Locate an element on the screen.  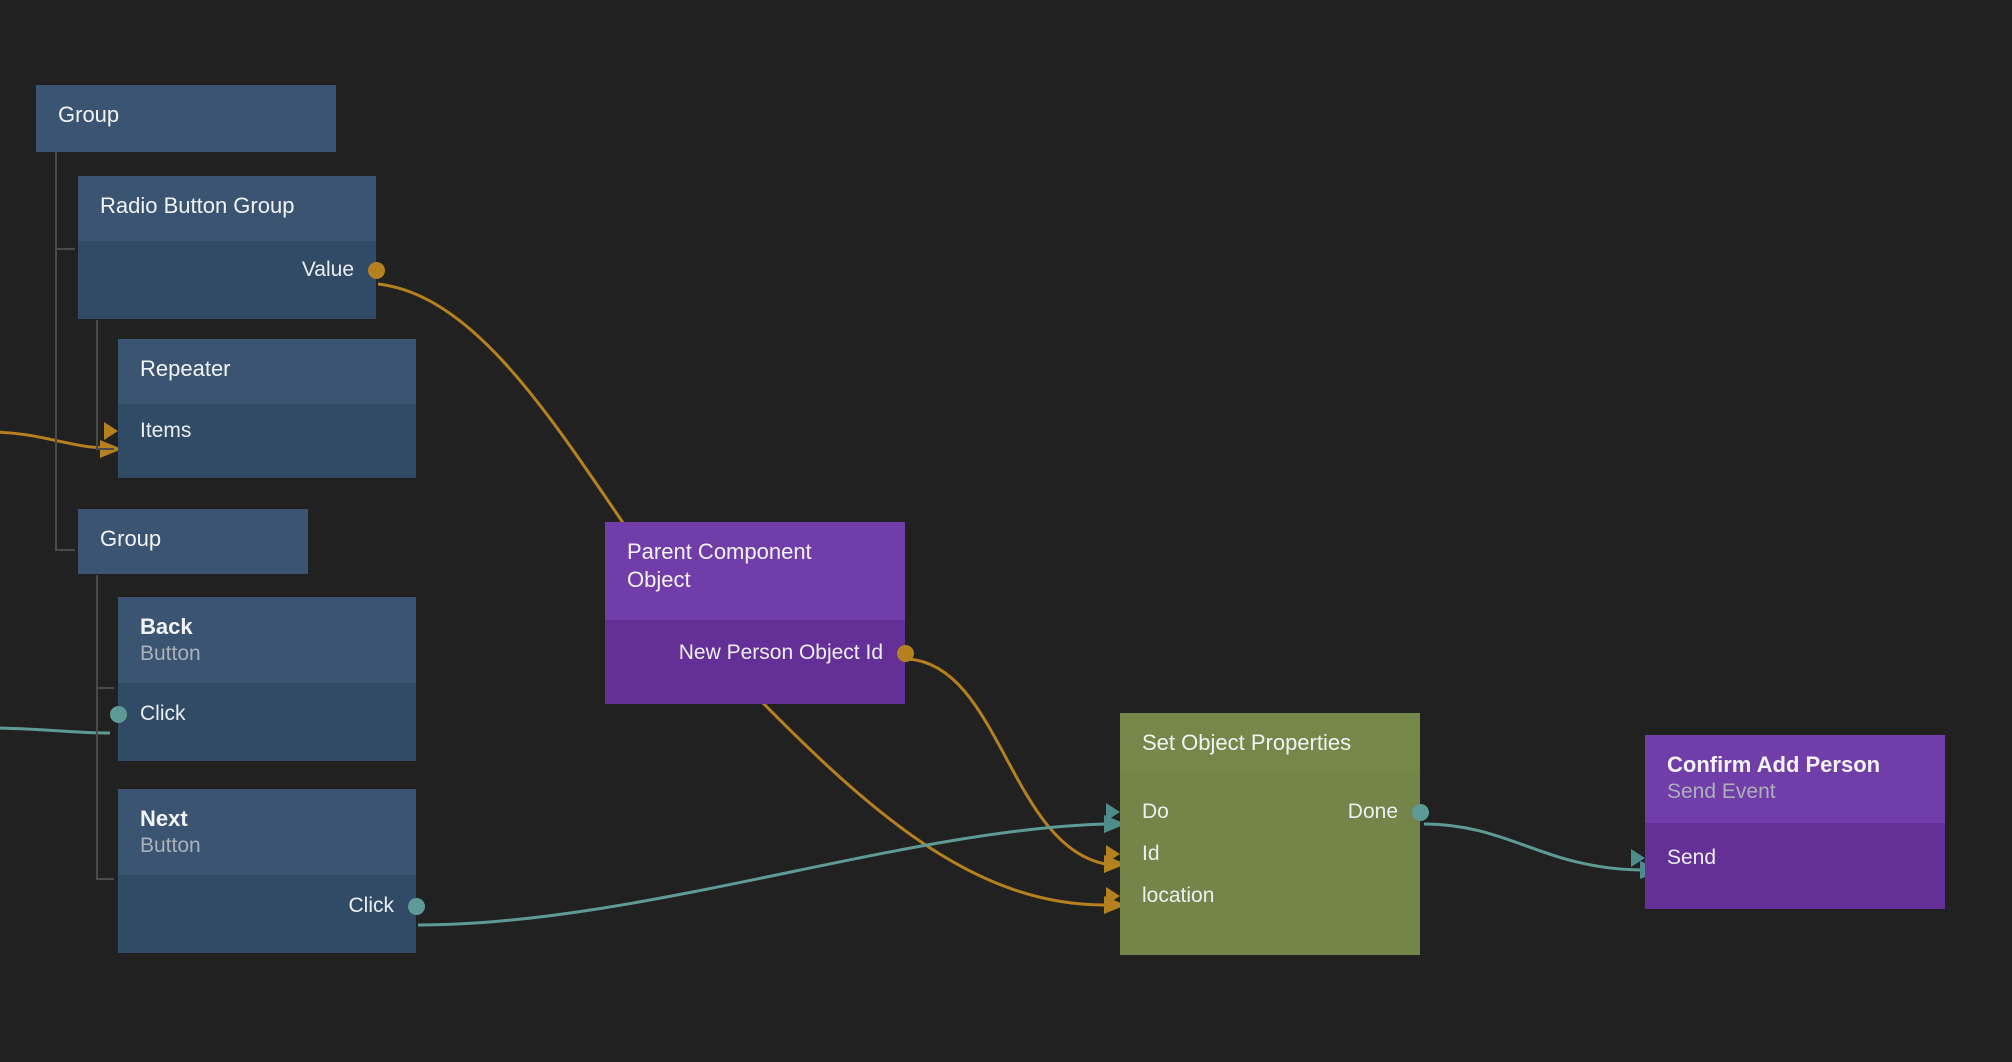
node-header: Back Button is located at coordinates (267, 640).